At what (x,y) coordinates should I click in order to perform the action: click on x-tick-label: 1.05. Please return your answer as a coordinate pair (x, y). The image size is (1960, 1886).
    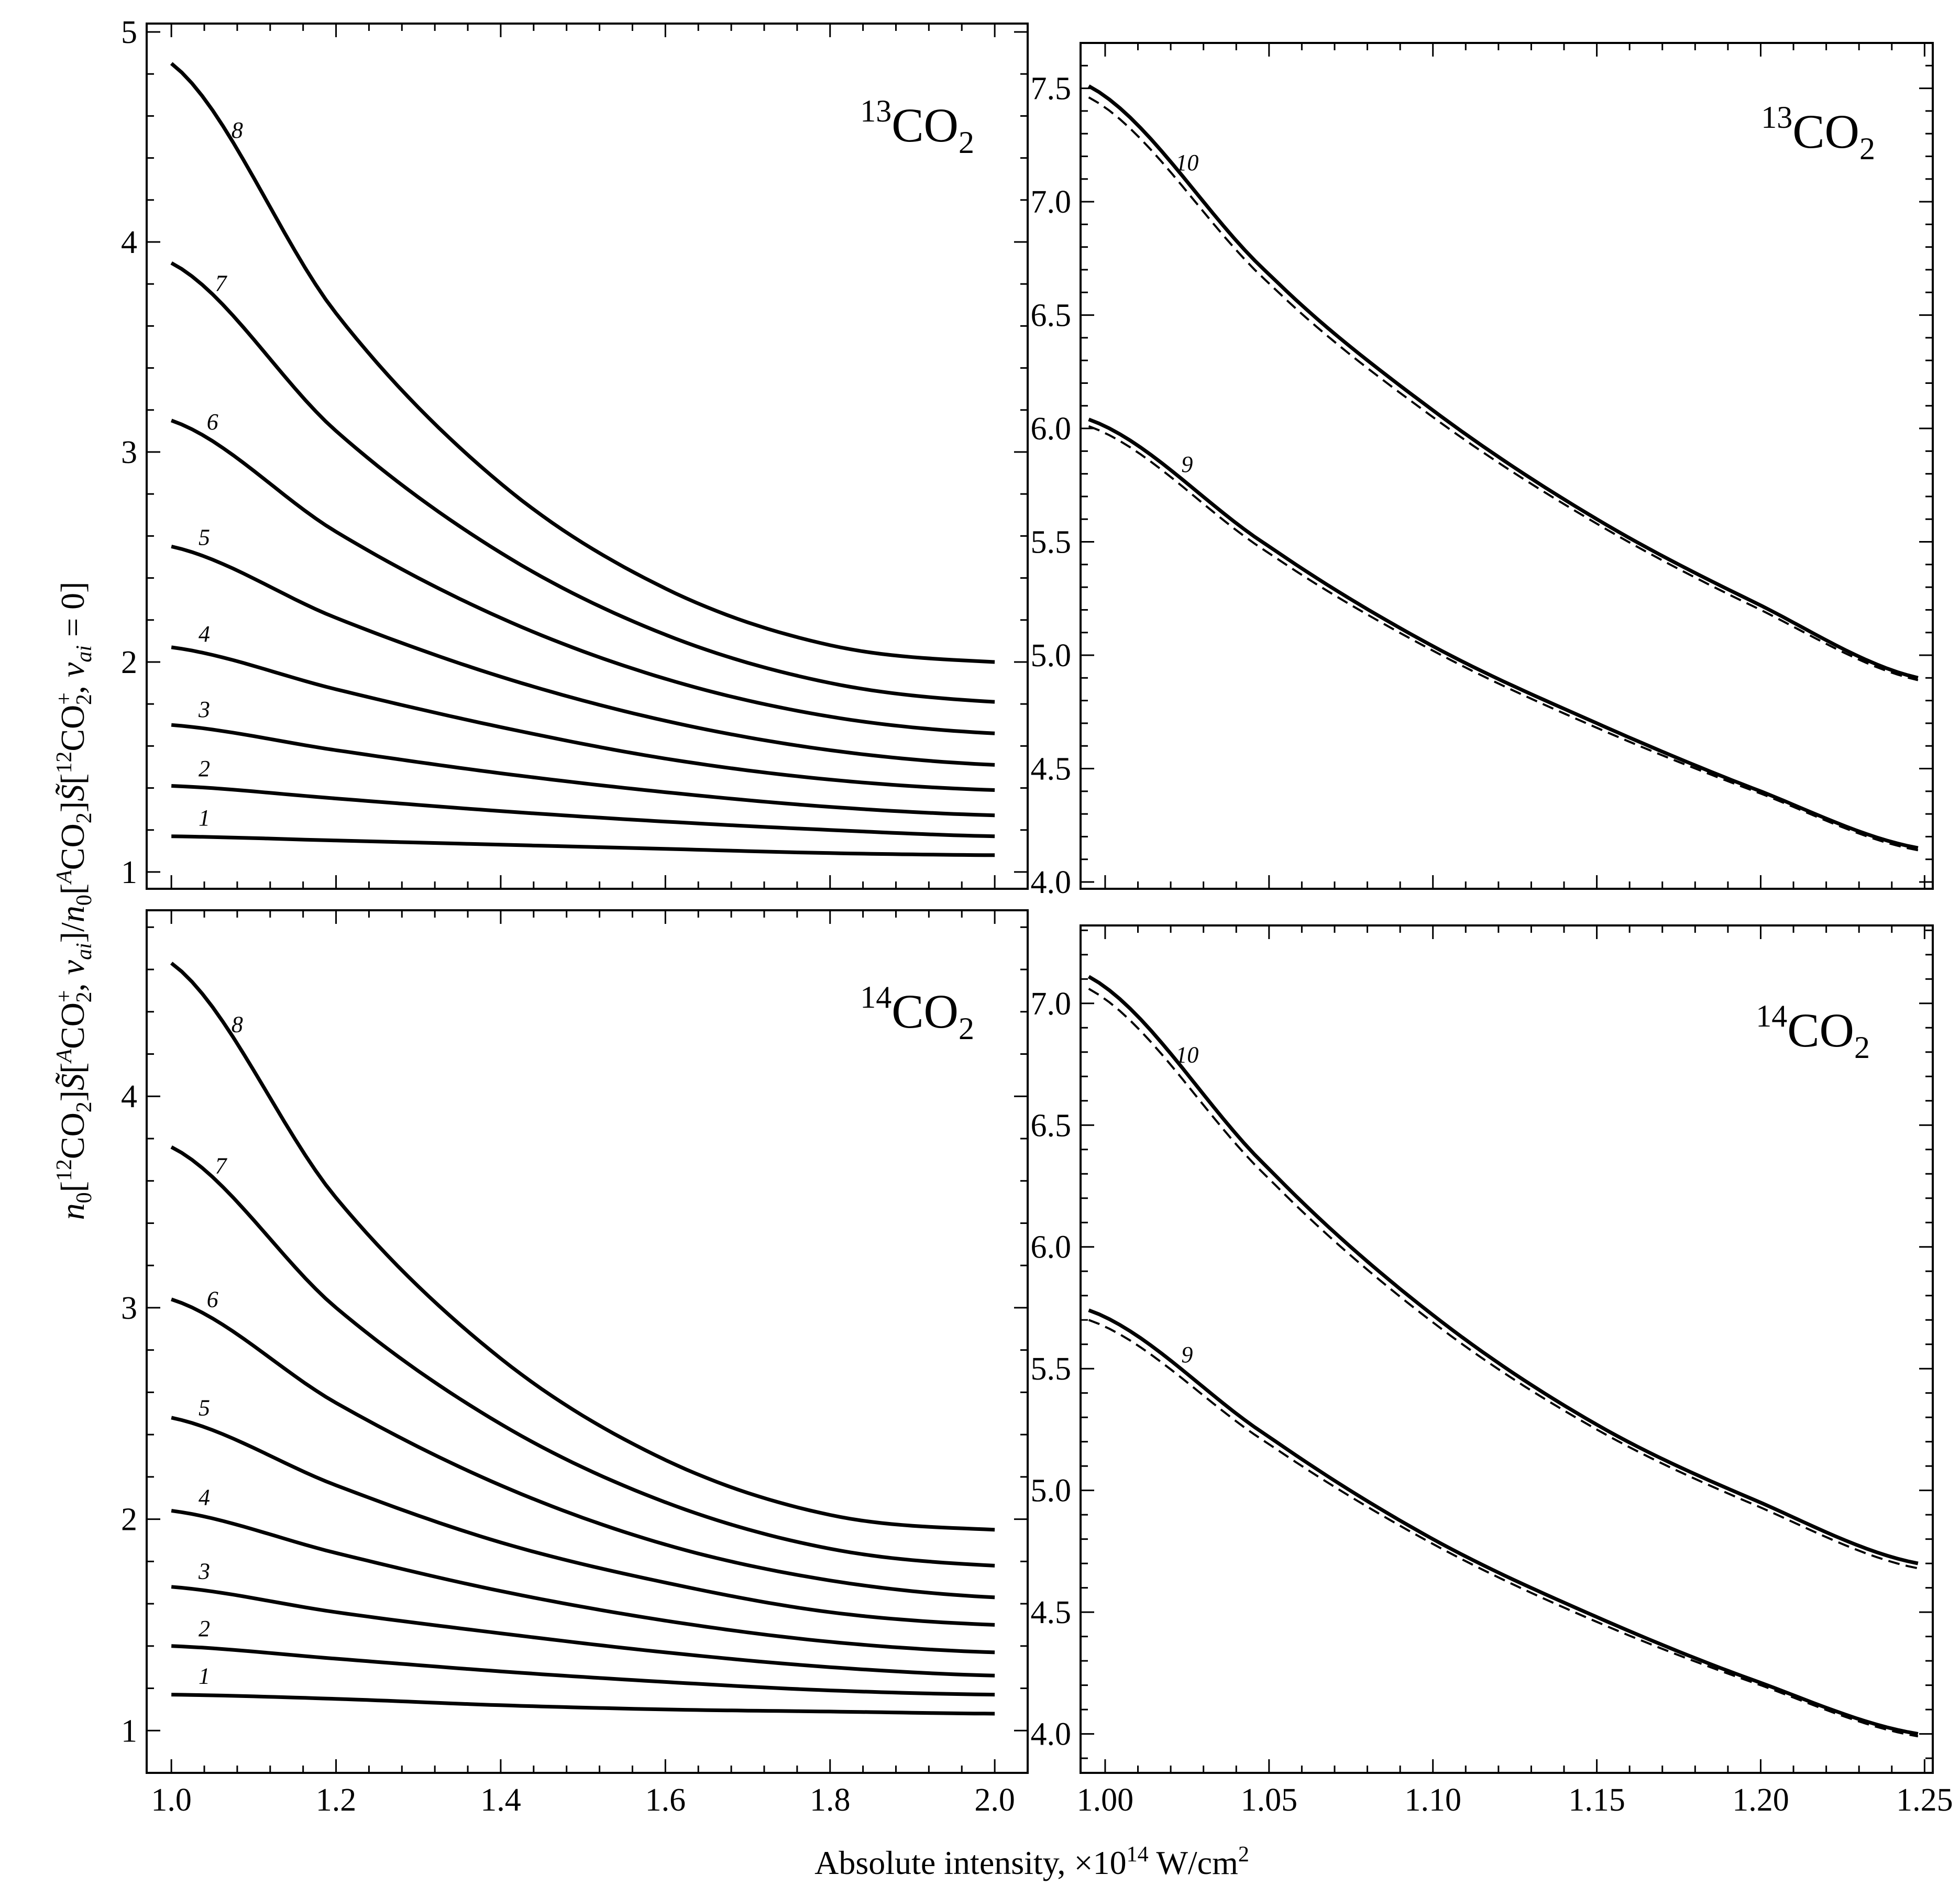
    Looking at the image, I should click on (1269, 1800).